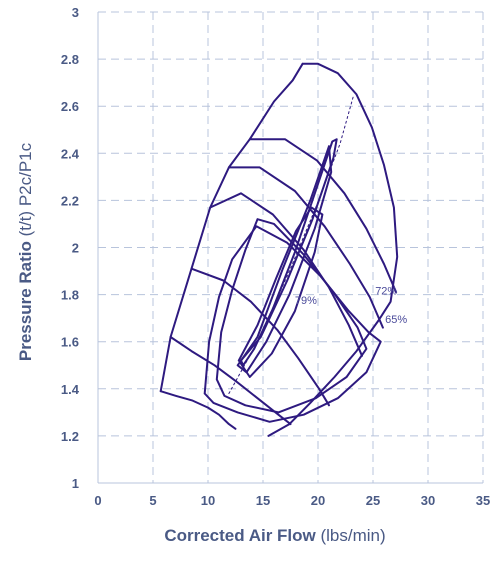  I want to click on y-tick-label: 1, so click(75, 483).